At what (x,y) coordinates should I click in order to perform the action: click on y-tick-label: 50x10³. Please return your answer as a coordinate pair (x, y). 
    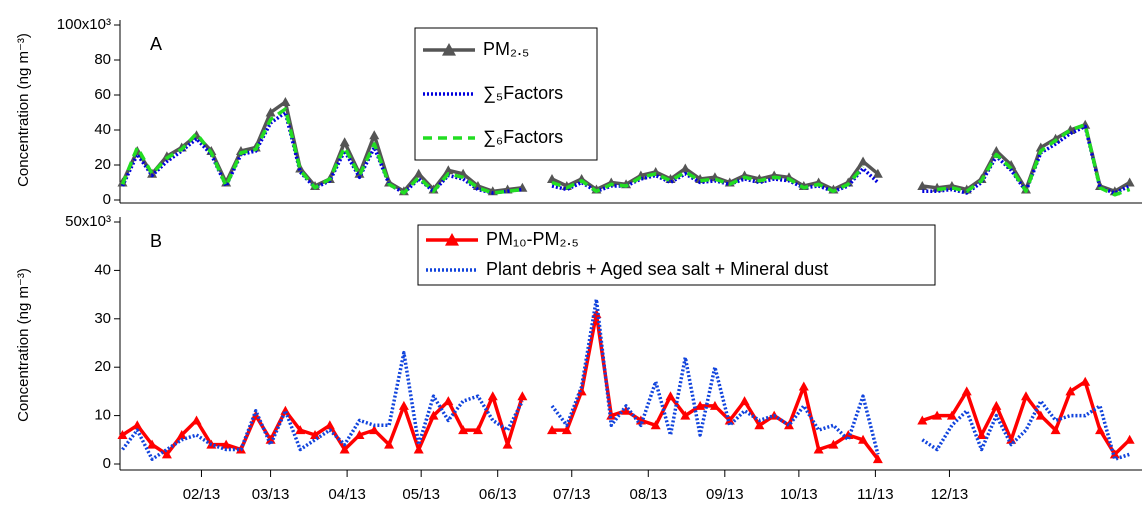
    Looking at the image, I should click on (88, 221).